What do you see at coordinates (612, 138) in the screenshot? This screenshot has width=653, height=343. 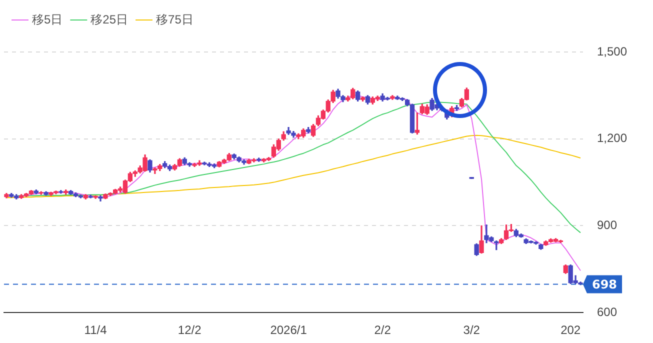 I see `y-tick-label: 1,200` at bounding box center [612, 138].